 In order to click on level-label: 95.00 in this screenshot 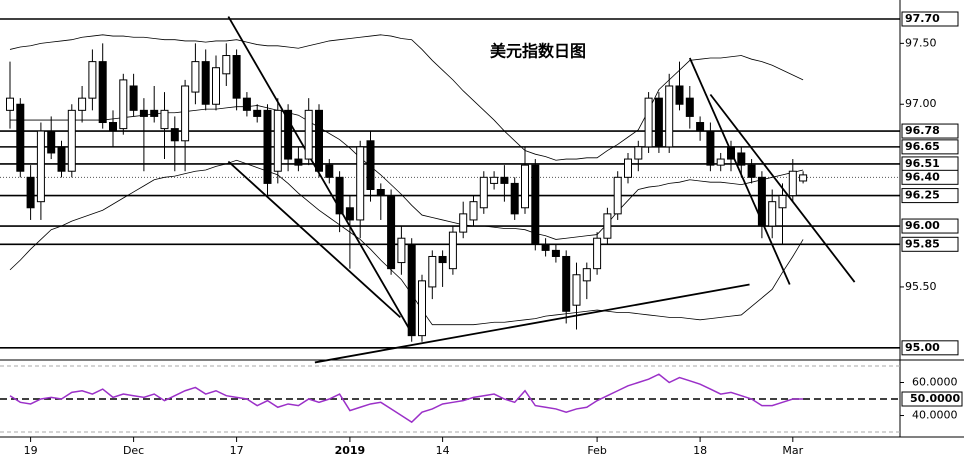, I will do `click(922, 347)`.